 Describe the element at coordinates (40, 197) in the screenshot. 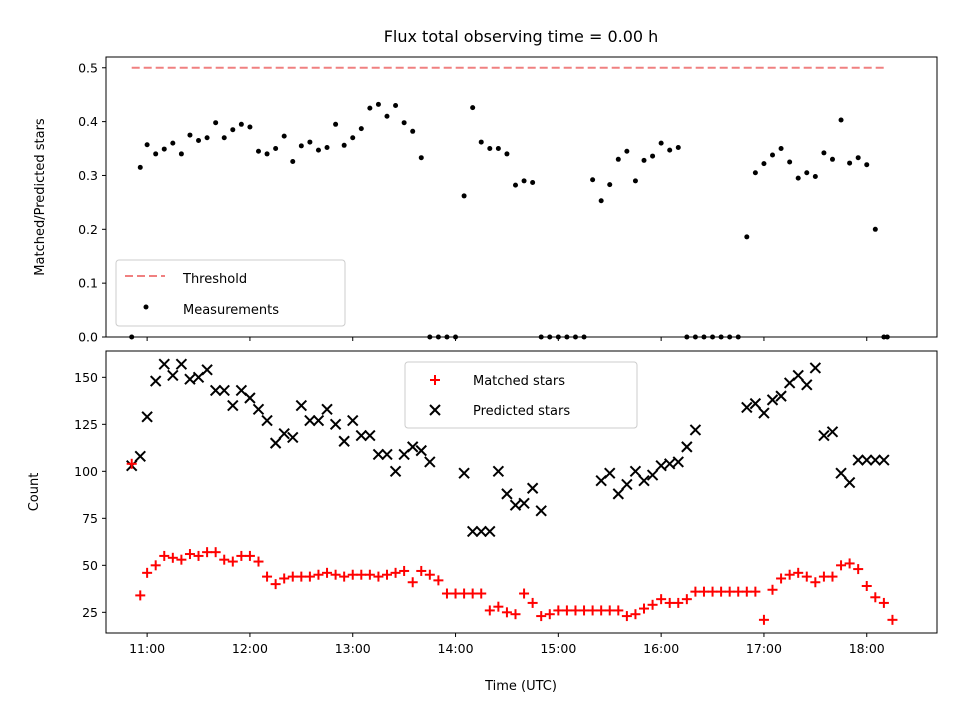

I see `top-y-axis-label: Matched/Predicted stars` at that location.